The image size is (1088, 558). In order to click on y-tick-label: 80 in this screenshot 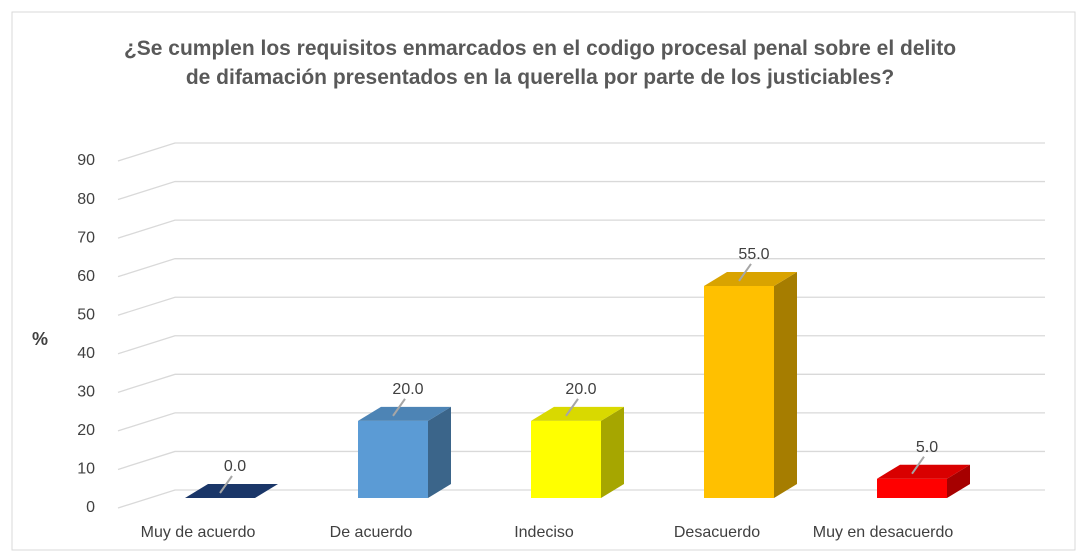, I will do `click(86, 199)`.